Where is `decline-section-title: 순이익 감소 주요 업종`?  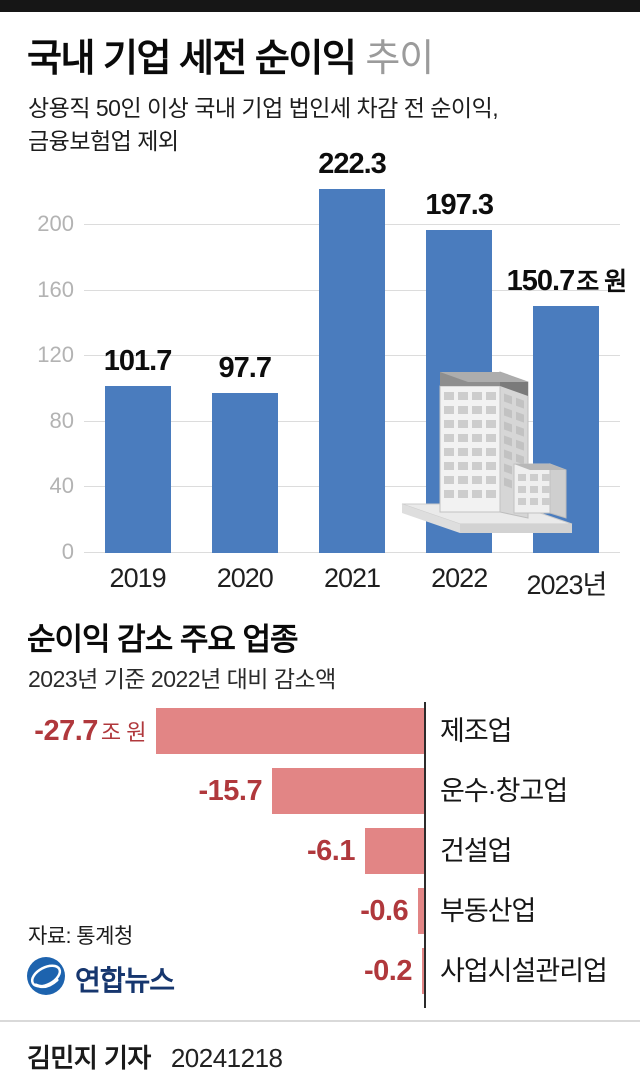
decline-section-title: 순이익 감소 주요 업종 is located at coordinates (163, 639).